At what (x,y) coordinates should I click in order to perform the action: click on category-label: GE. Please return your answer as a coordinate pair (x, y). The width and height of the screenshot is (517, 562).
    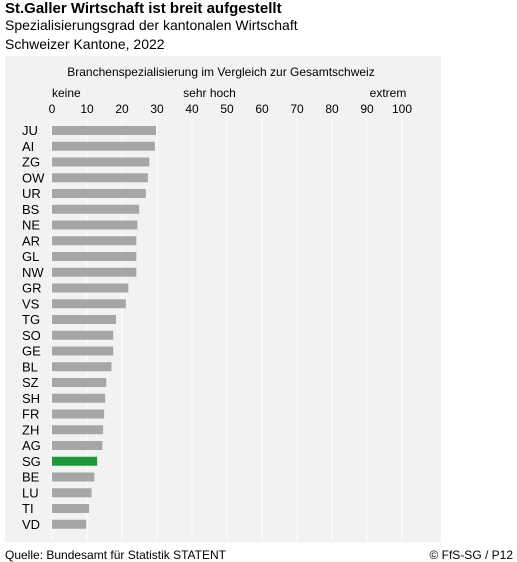
    Looking at the image, I should click on (31, 351).